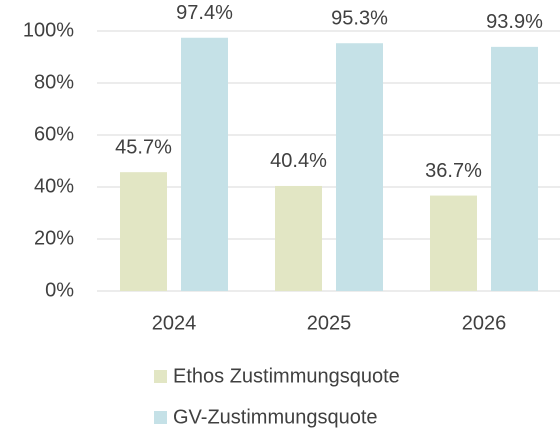  I want to click on legend-label: Ethos Zustimmungsquote, so click(286, 376).